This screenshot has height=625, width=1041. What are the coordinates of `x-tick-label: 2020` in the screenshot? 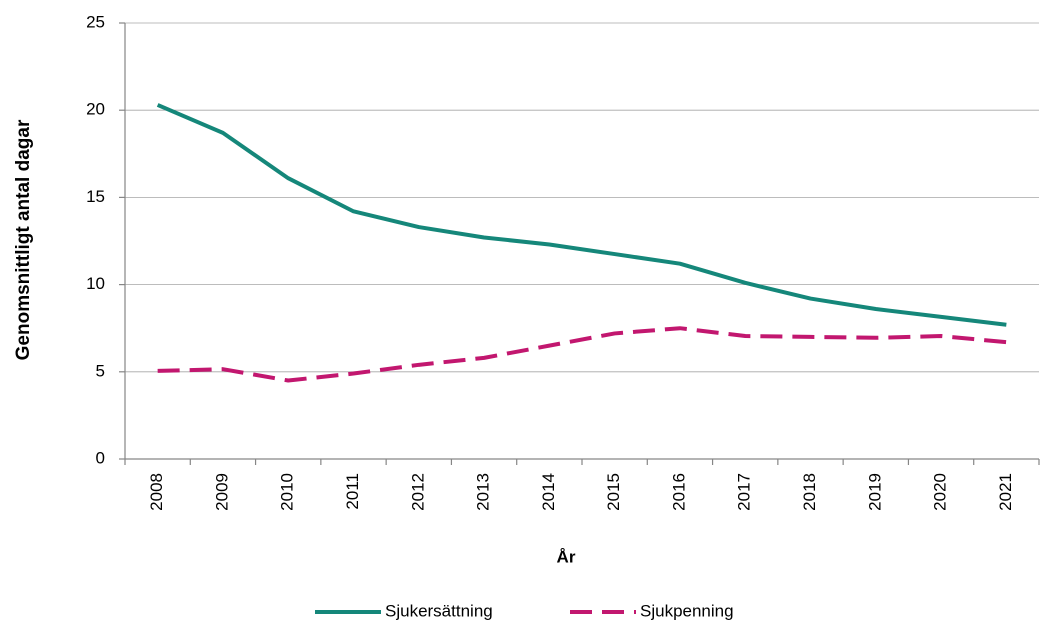 It's located at (940, 492).